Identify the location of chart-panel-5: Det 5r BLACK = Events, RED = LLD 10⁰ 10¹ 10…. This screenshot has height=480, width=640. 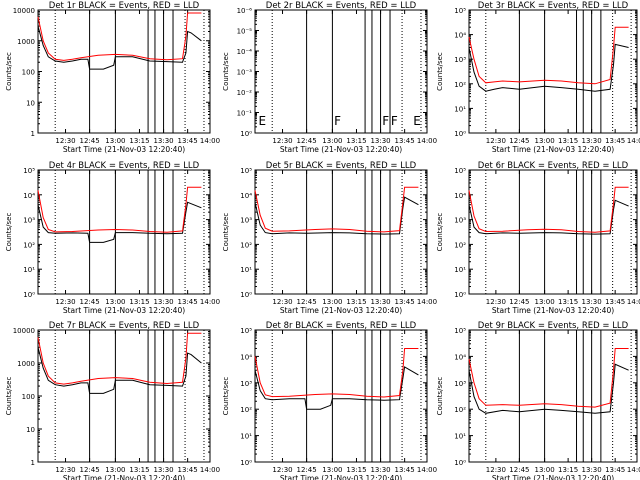
(329, 238).